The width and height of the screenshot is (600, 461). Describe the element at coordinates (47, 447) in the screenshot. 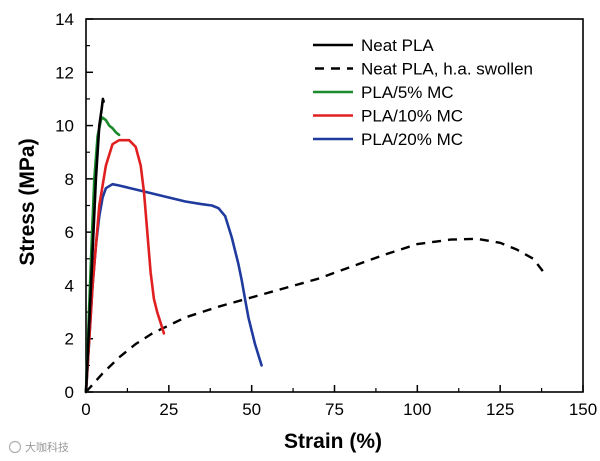

I see `watermark-text: 大咖科技` at that location.